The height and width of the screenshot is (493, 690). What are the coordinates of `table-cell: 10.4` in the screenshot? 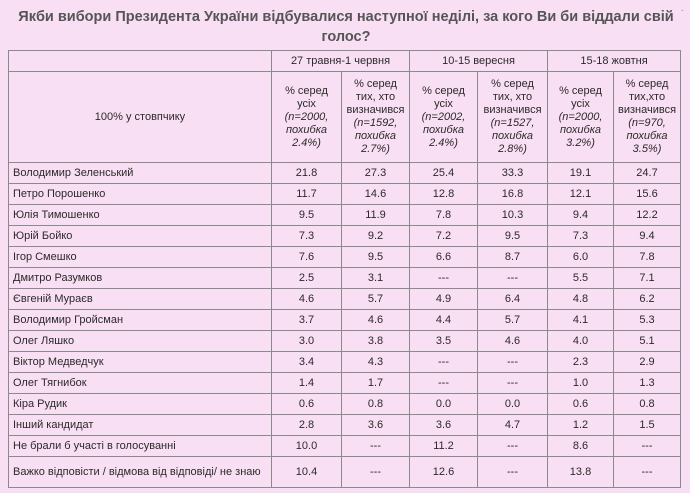 It's located at (306, 472).